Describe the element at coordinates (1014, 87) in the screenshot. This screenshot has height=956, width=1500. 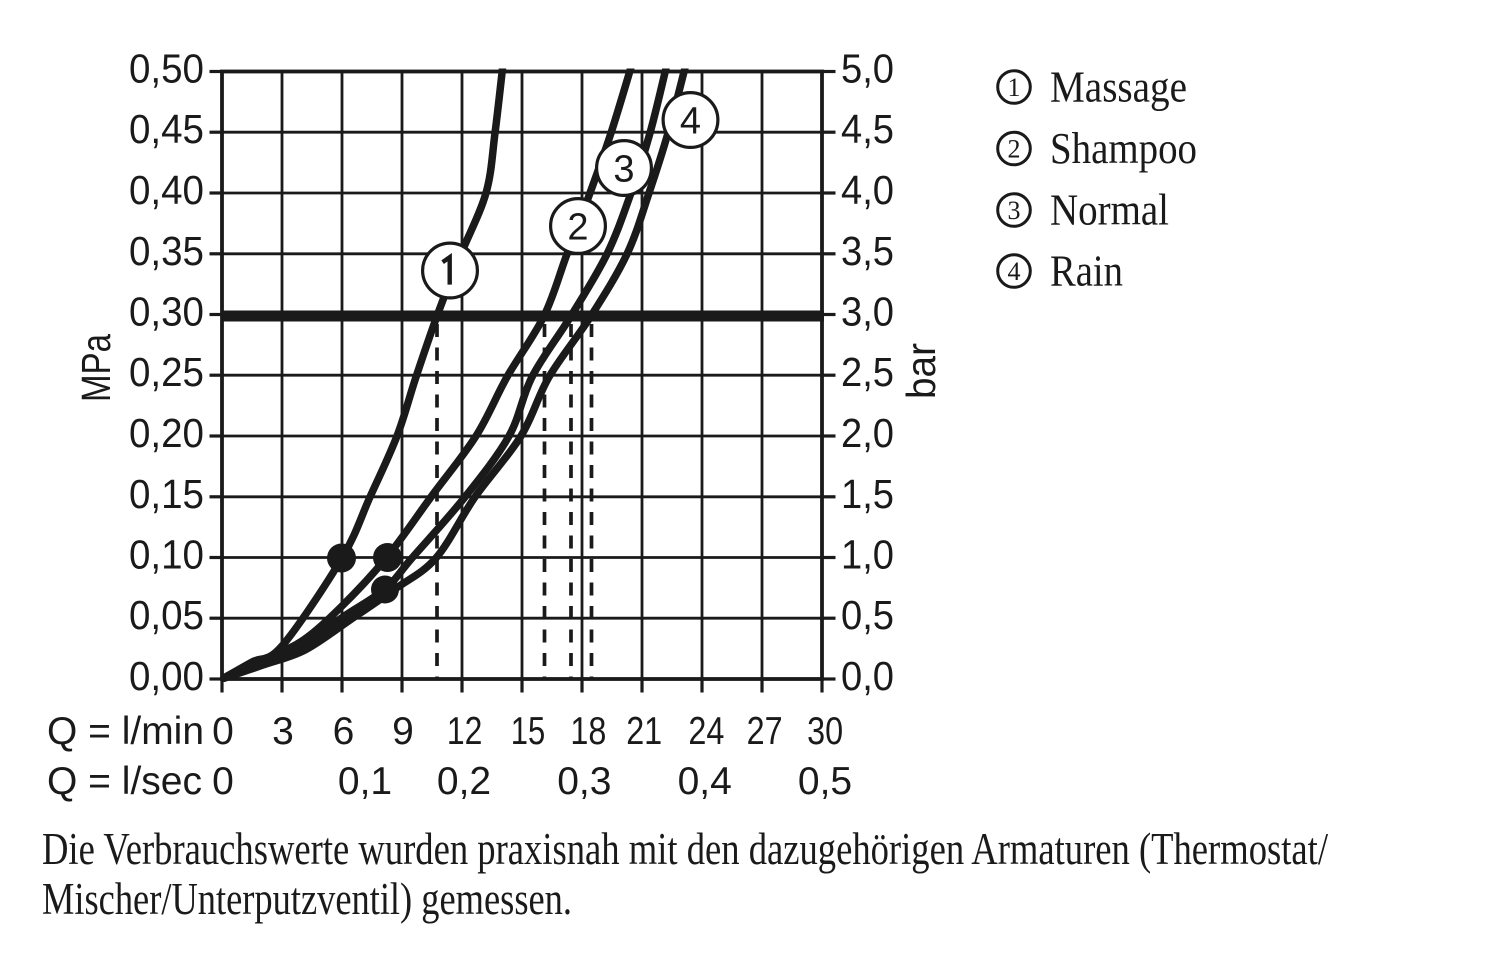
I see `svg-text: 1` at that location.